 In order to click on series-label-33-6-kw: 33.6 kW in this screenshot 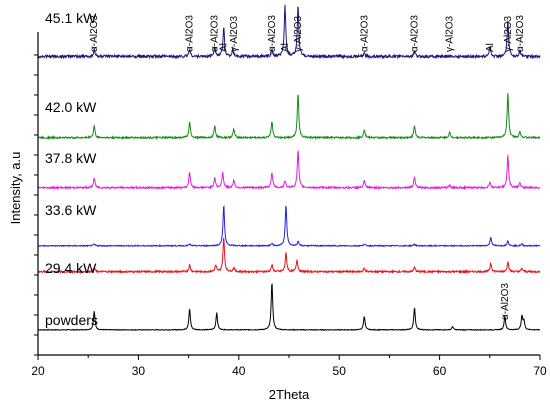, I will do `click(71, 210)`.